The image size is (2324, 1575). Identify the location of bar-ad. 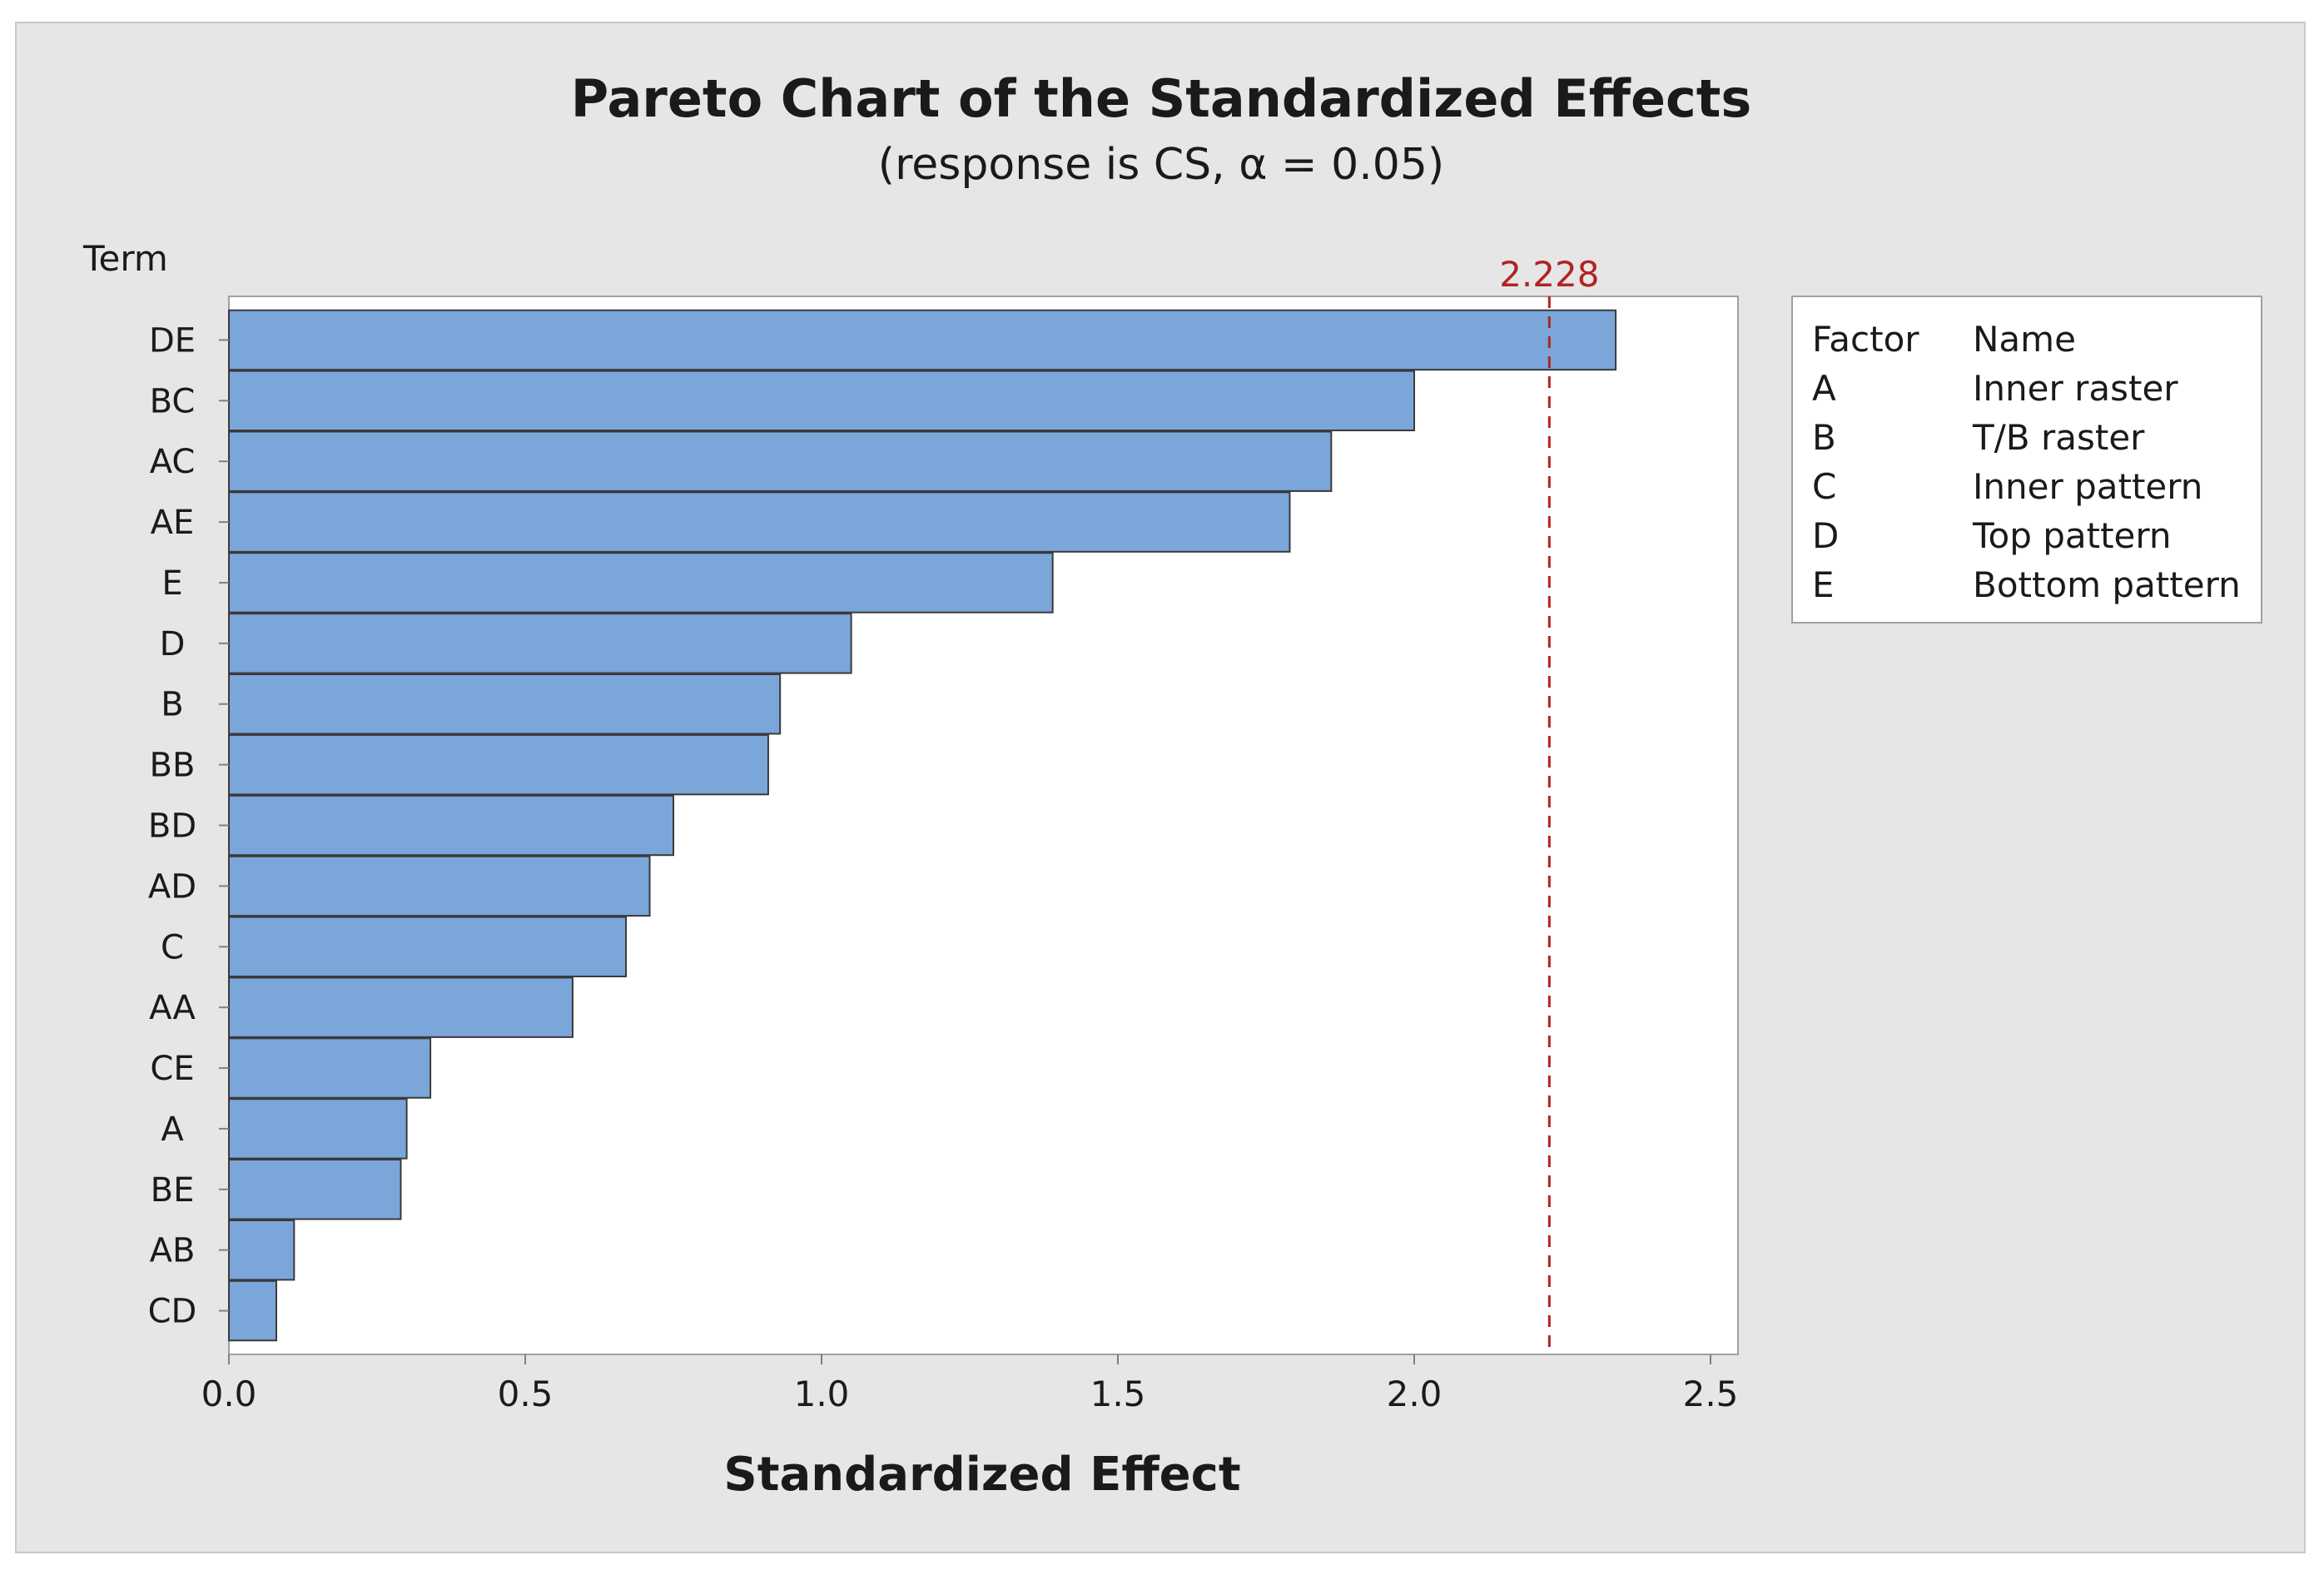
(439, 886).